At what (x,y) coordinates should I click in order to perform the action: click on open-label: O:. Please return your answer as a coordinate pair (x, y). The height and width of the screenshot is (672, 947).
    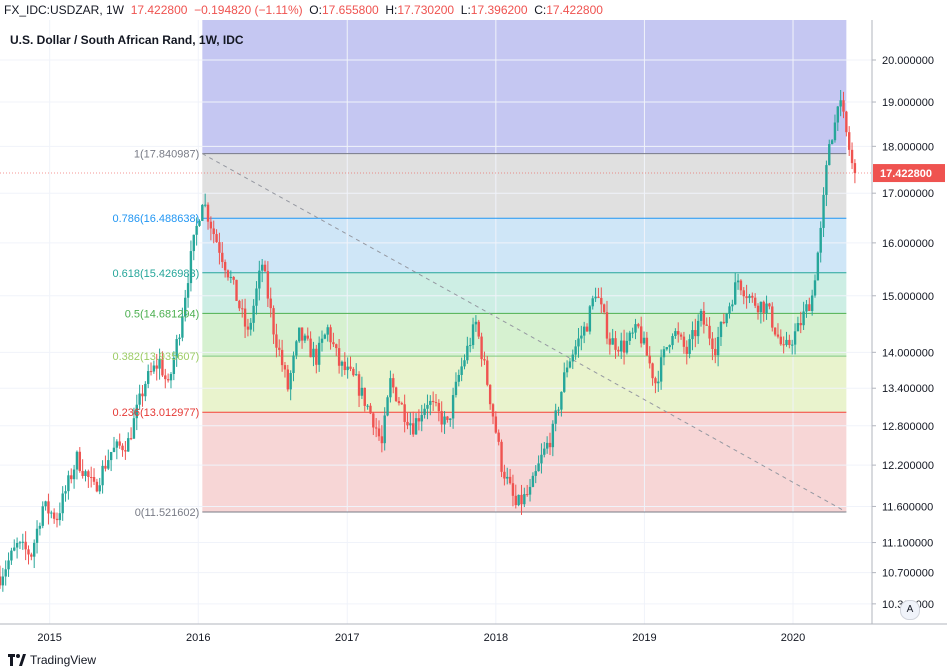
    Looking at the image, I should click on (315, 10).